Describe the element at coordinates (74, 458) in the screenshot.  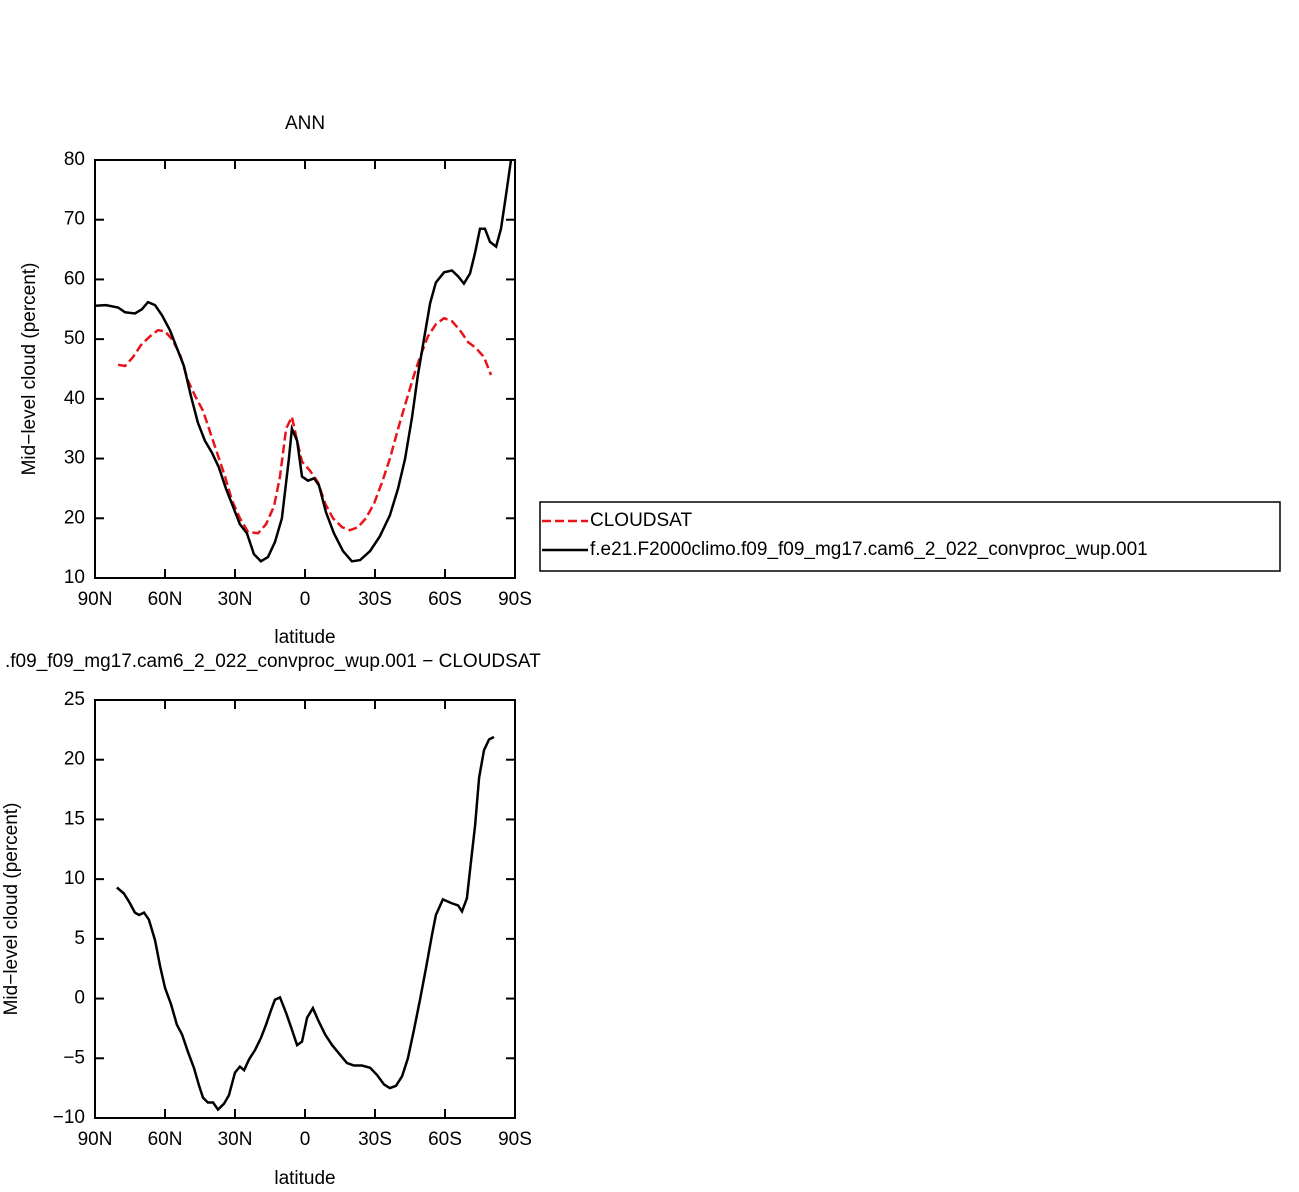
I see `y-tick-label: 30` at that location.